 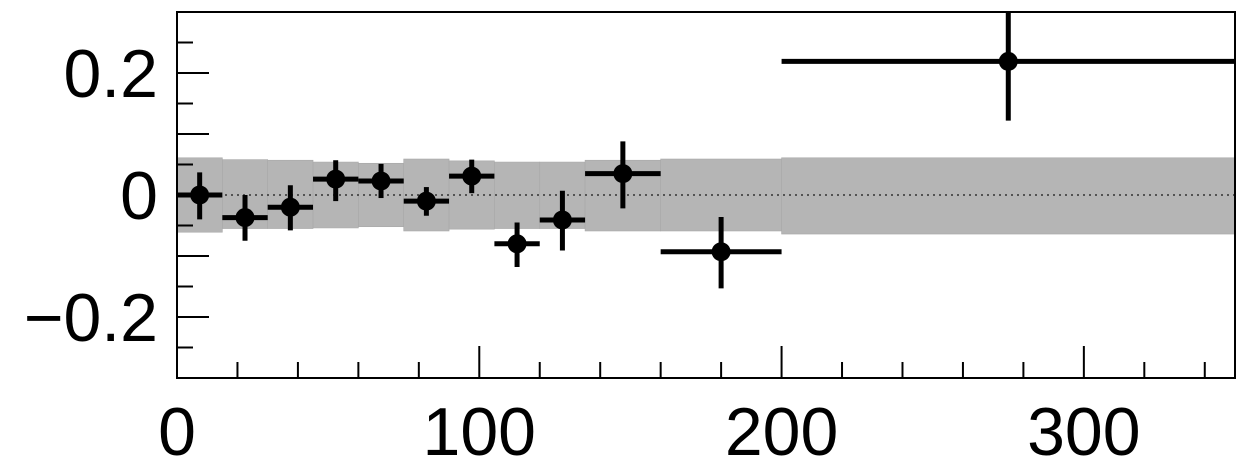 I want to click on y-tick-label-0: 0, so click(x=139, y=196).